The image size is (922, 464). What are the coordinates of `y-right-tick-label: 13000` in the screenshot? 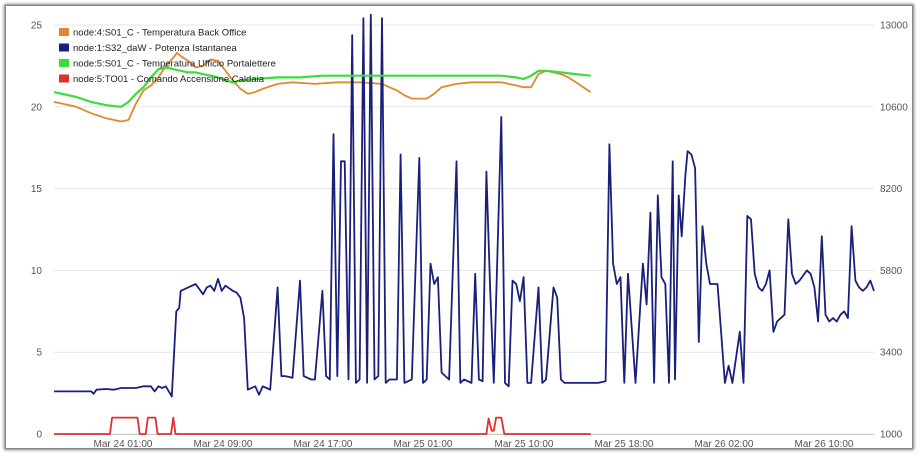 It's located at (894, 26).